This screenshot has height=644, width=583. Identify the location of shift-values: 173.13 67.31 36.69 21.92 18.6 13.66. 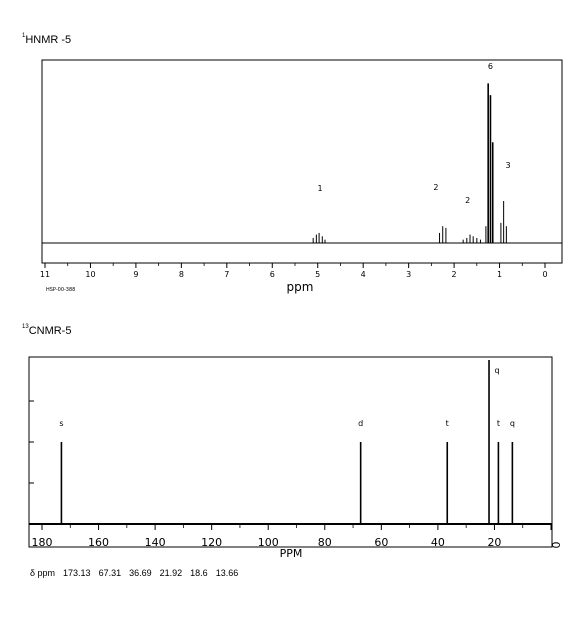
(154, 573).